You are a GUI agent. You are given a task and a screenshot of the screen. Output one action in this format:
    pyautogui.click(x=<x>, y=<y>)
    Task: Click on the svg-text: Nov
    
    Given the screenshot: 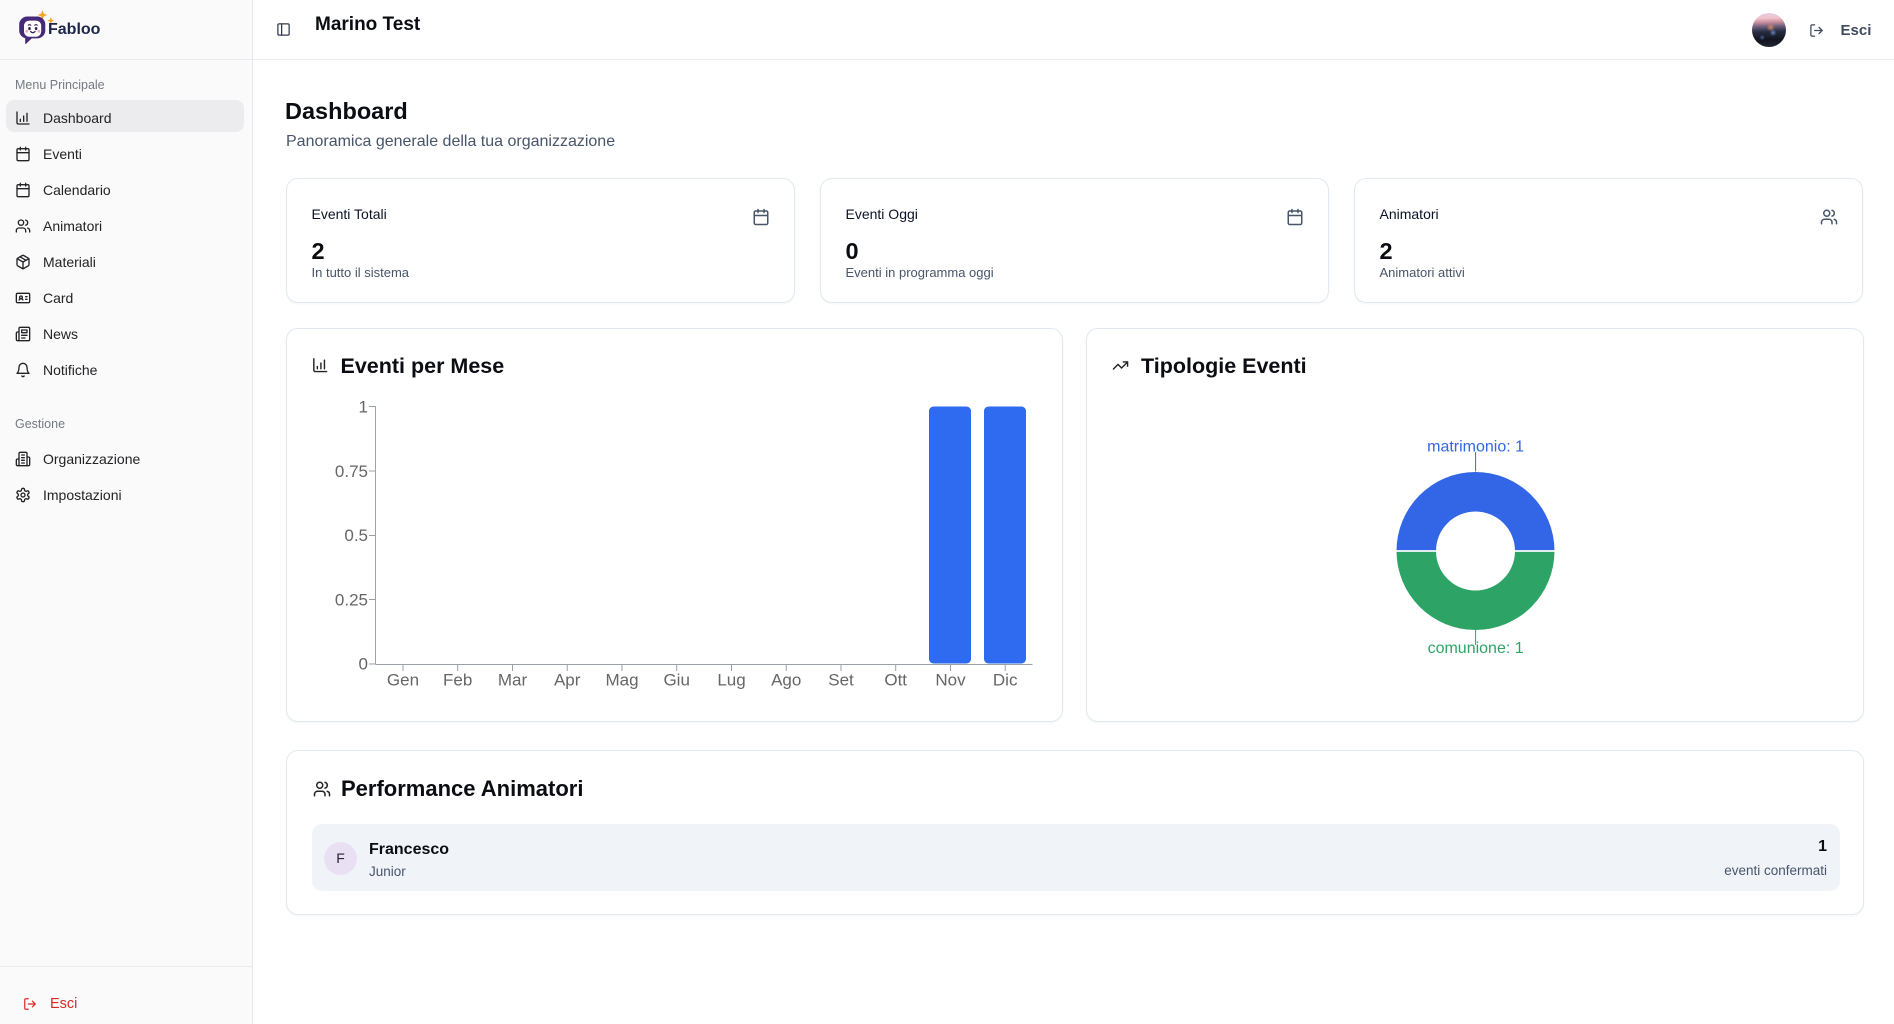 What is the action you would take?
    pyautogui.click(x=950, y=680)
    